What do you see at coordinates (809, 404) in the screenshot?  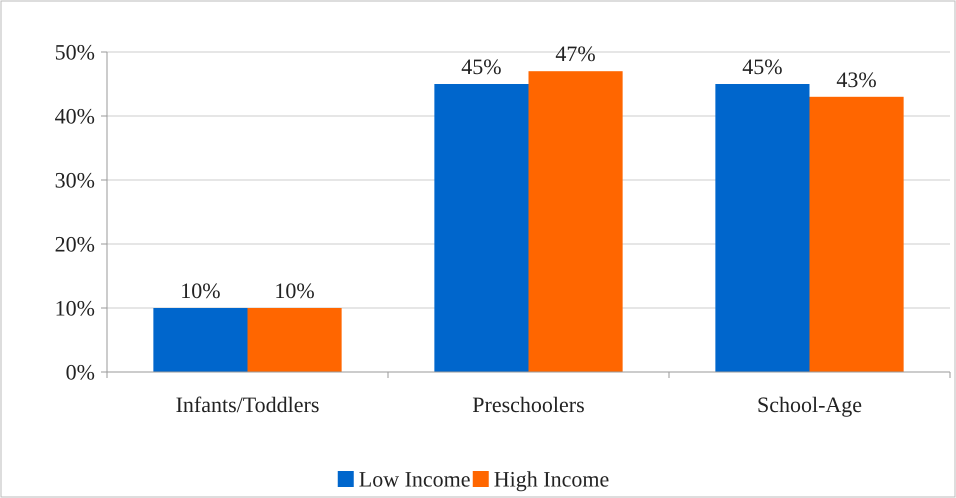 I see `x-tick-label: School-Age` at bounding box center [809, 404].